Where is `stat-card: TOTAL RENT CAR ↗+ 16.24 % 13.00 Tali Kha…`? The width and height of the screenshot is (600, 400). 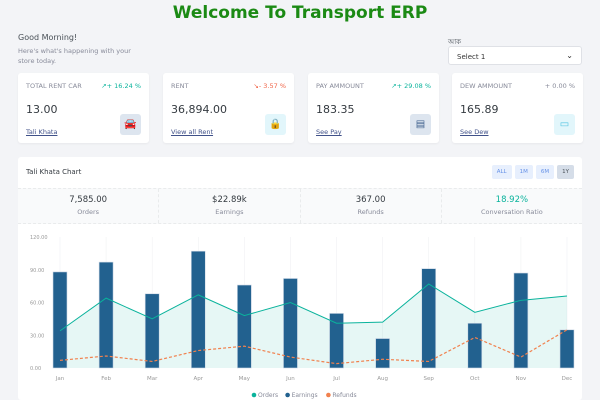
stat-card: TOTAL RENT CAR ↗+ 16.24 % 13.00 Tali Kha… is located at coordinates (83, 108).